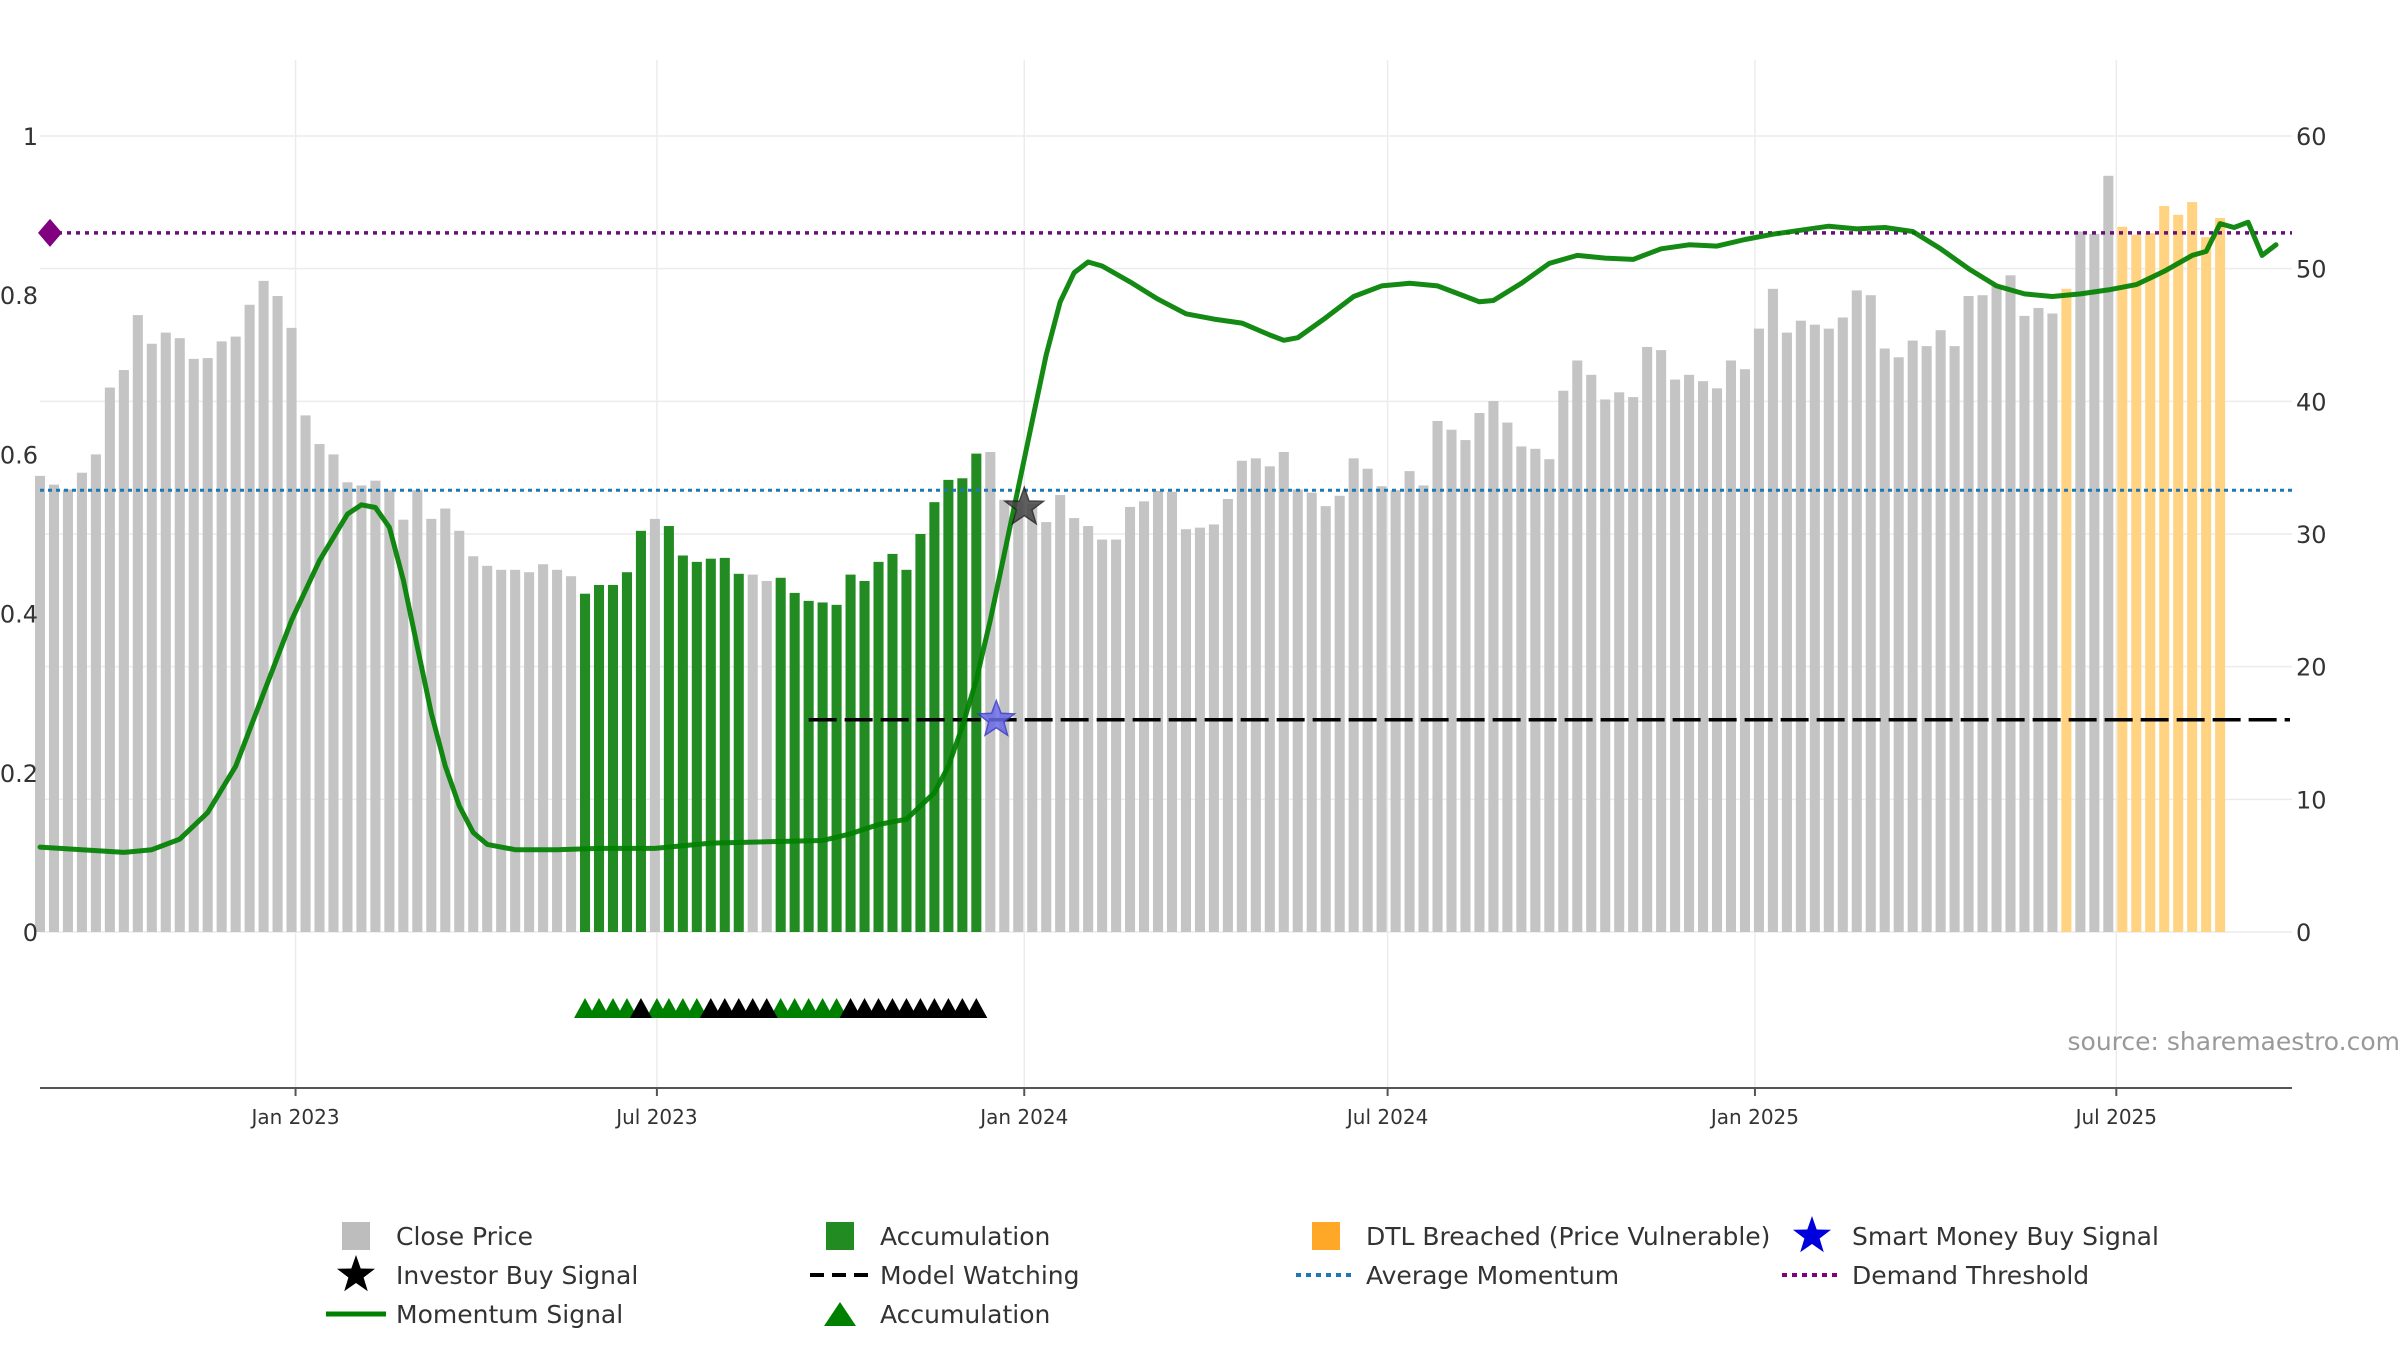 The image size is (2400, 1350). Describe the element at coordinates (980, 1275) in the screenshot. I see `legend-label: Model Watching` at that location.